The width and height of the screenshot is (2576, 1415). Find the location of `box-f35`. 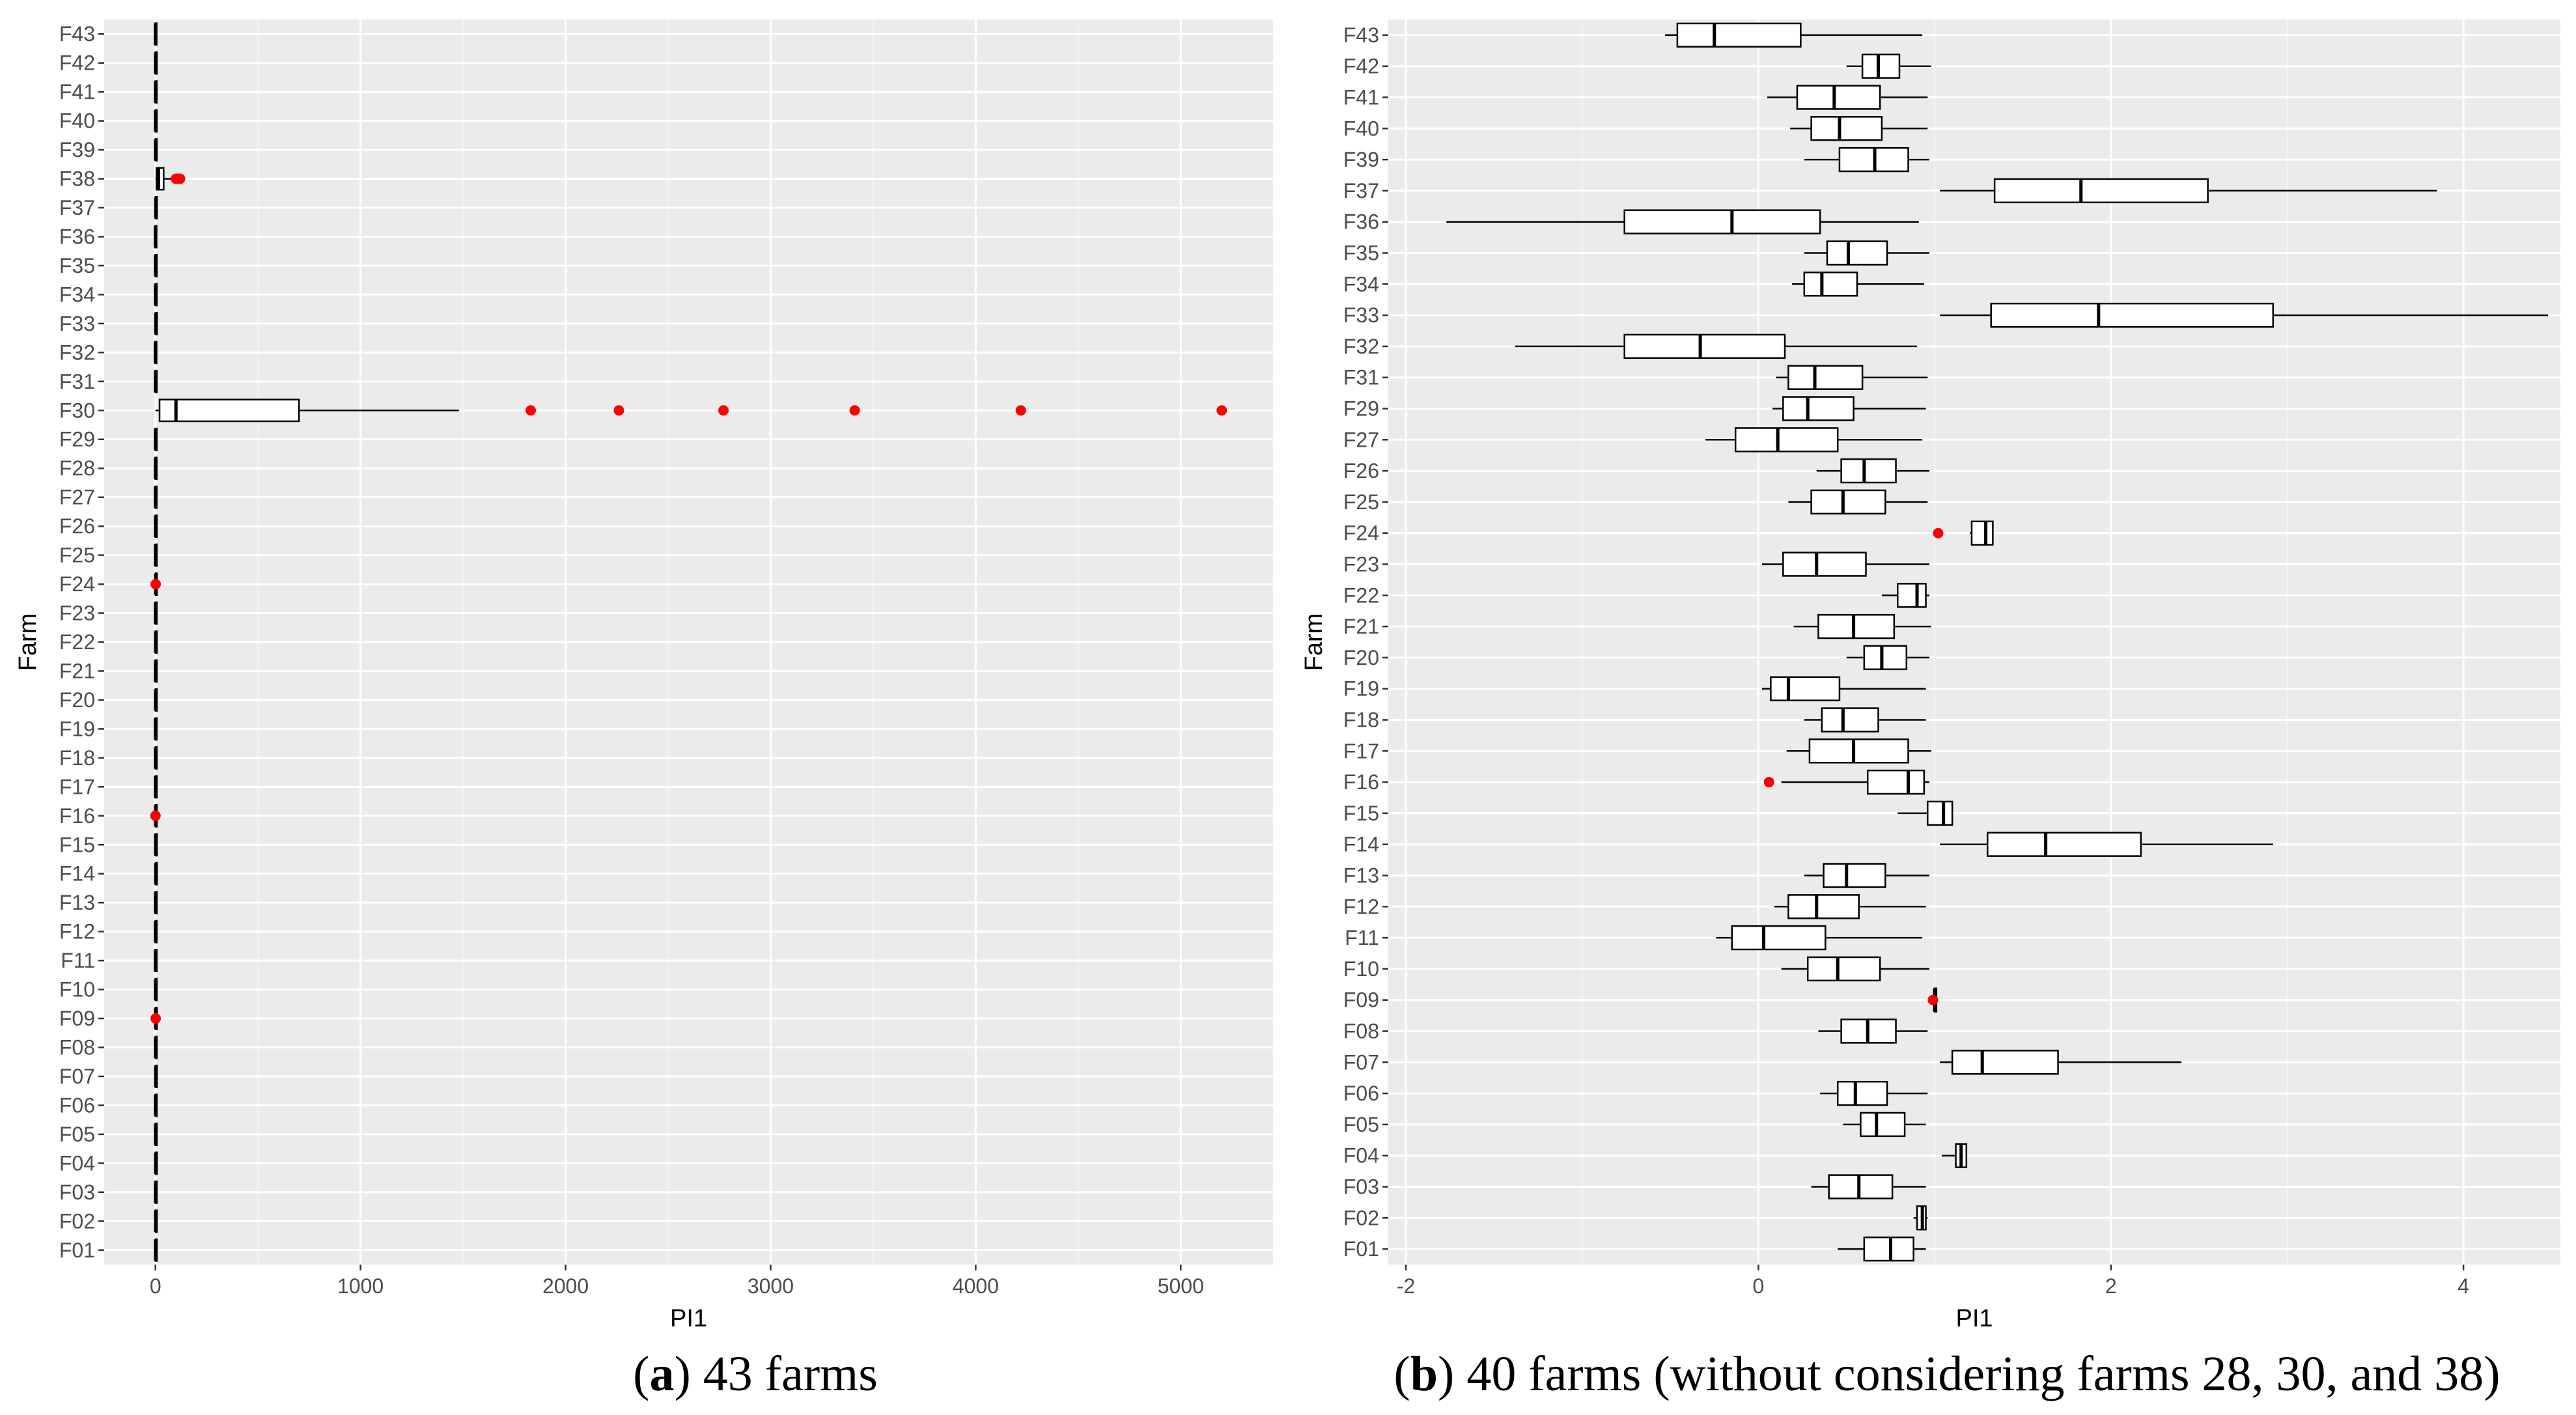

box-f35 is located at coordinates (1867, 253).